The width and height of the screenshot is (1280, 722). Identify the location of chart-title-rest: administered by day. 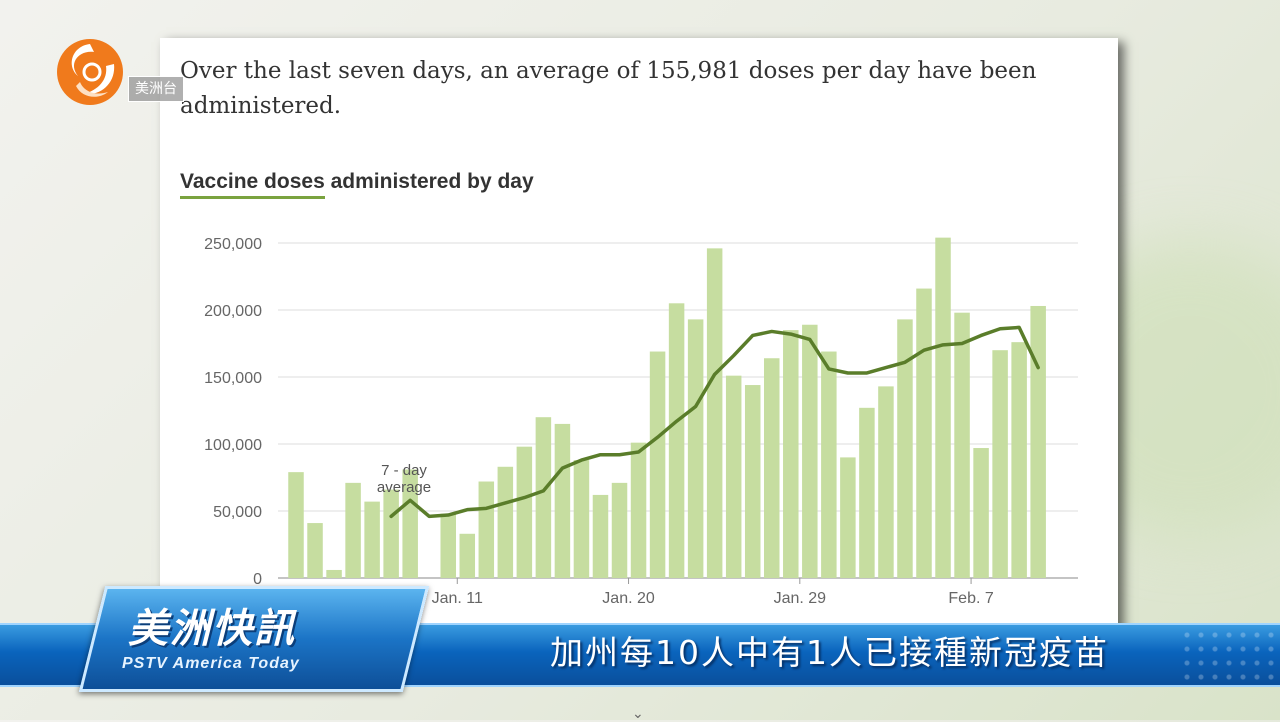
(429, 181).